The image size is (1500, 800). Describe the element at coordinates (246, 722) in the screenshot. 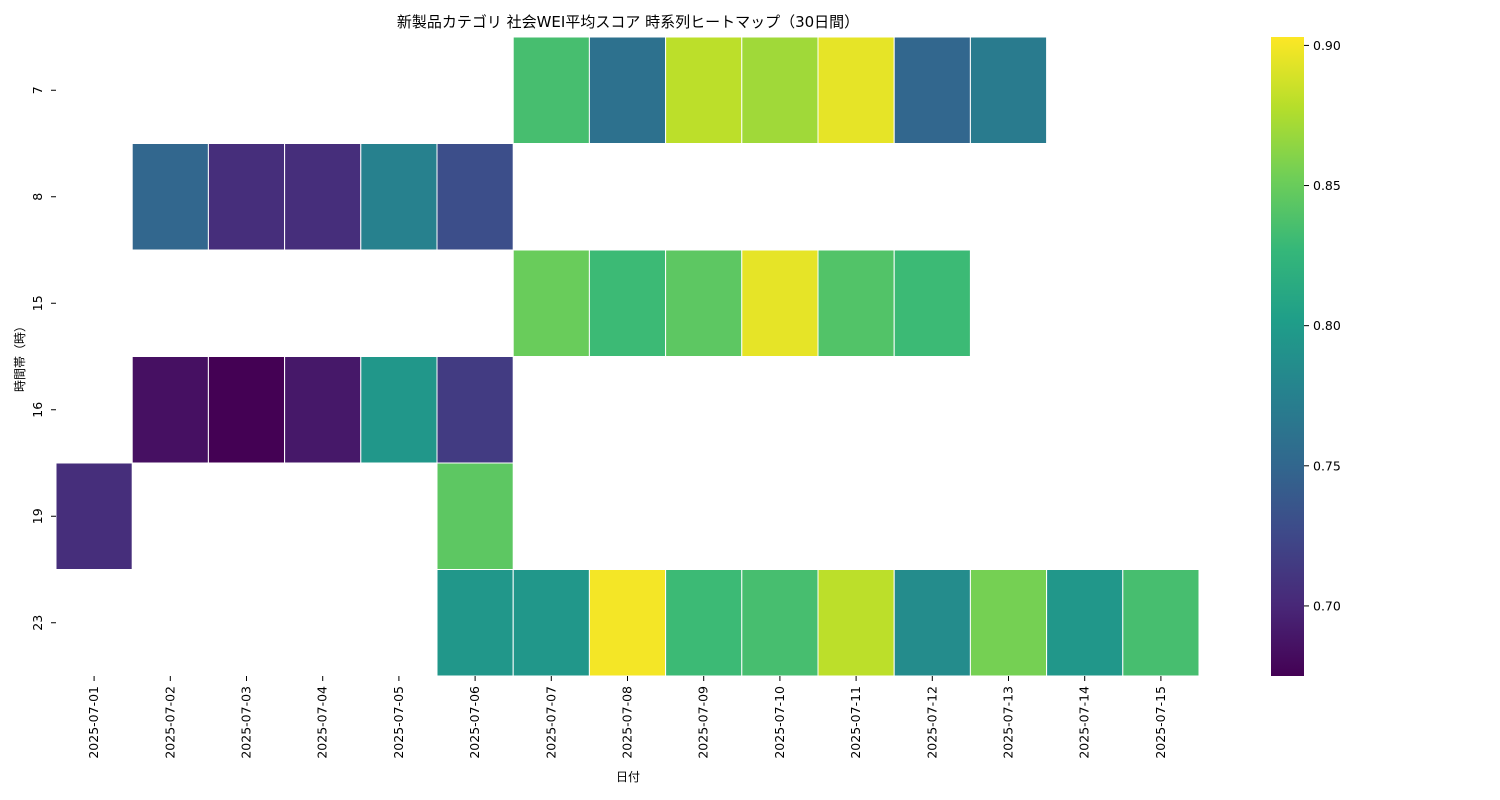

I see `x-tick-label: 2025-07-03` at that location.